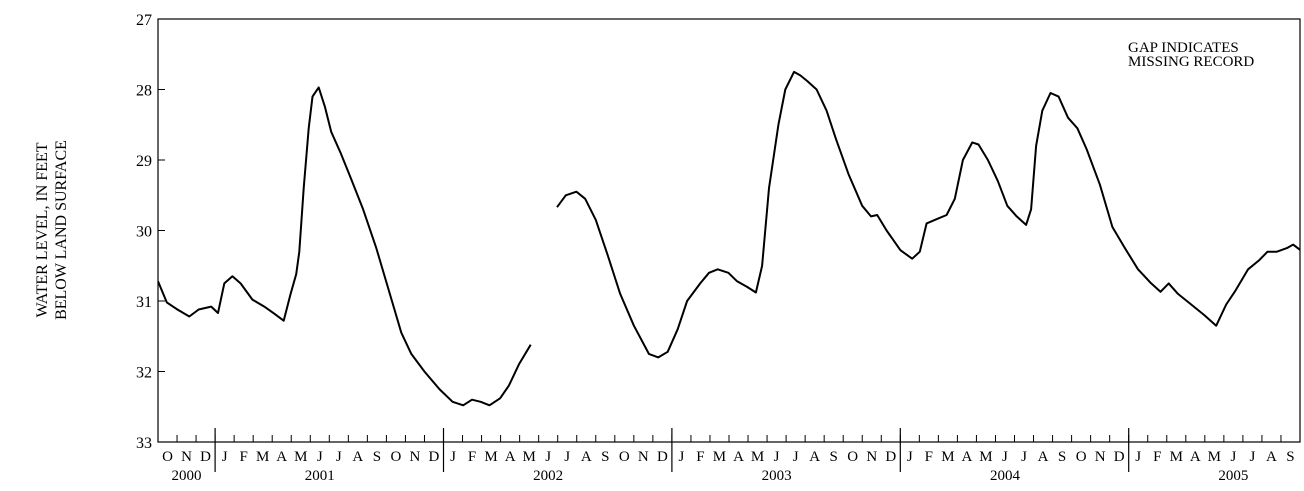 This screenshot has height=491, width=1304. I want to click on y-tick-label: 28, so click(144, 91).